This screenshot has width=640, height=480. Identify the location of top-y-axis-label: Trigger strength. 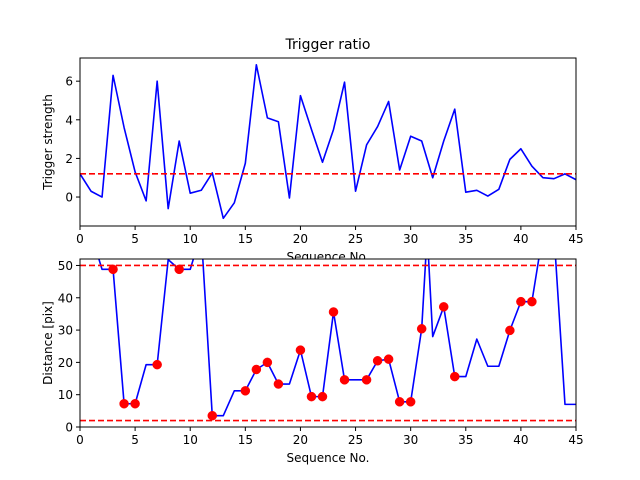
(48, 142).